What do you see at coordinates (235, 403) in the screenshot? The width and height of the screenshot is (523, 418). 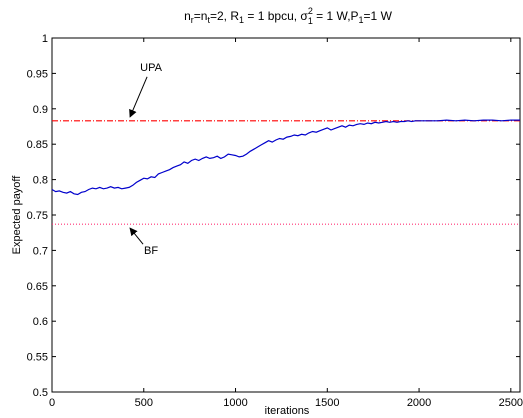 I see `x-tick-label: 1000` at bounding box center [235, 403].